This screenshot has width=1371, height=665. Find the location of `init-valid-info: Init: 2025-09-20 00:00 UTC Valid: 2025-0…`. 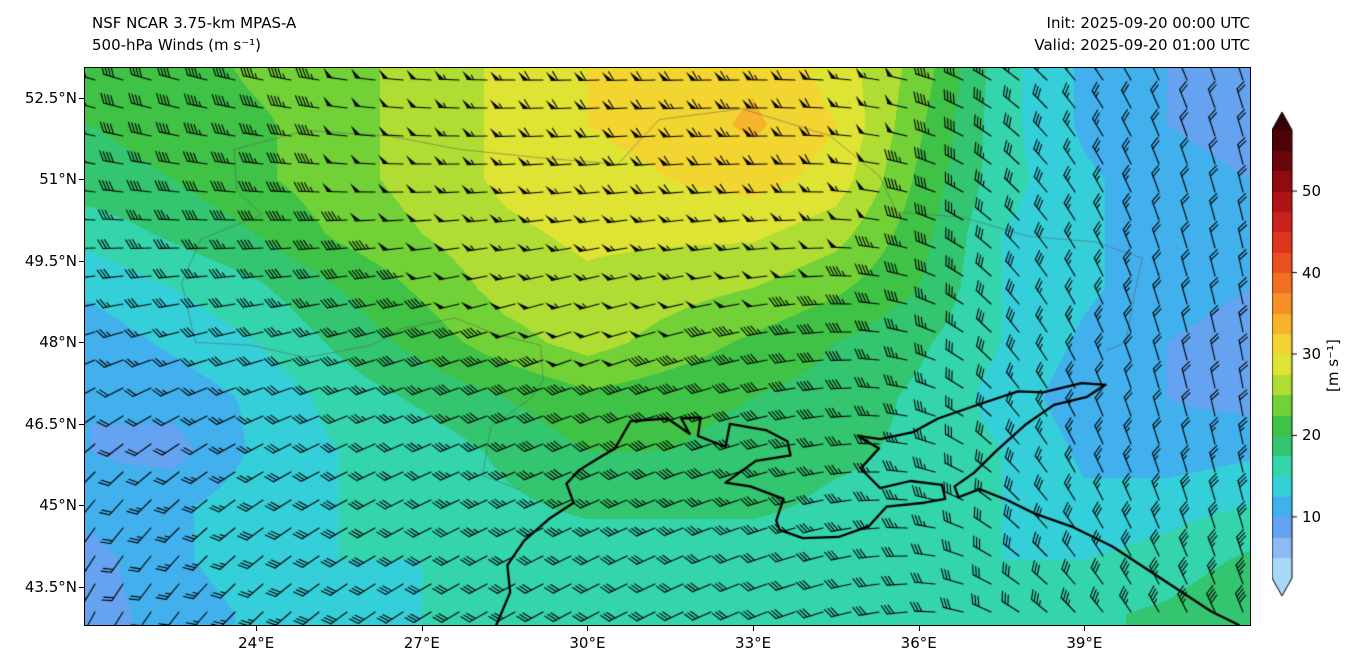

init-valid-info: Init: 2025-09-20 00:00 UTC Valid: 2025-0… is located at coordinates (1142, 34).